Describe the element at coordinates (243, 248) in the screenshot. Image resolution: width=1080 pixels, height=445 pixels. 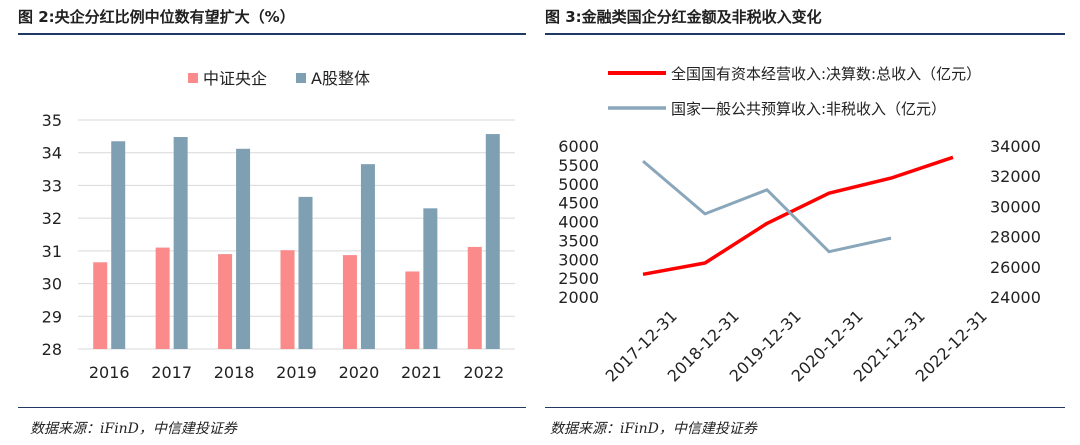
I see `bar-a-share-2018` at that location.